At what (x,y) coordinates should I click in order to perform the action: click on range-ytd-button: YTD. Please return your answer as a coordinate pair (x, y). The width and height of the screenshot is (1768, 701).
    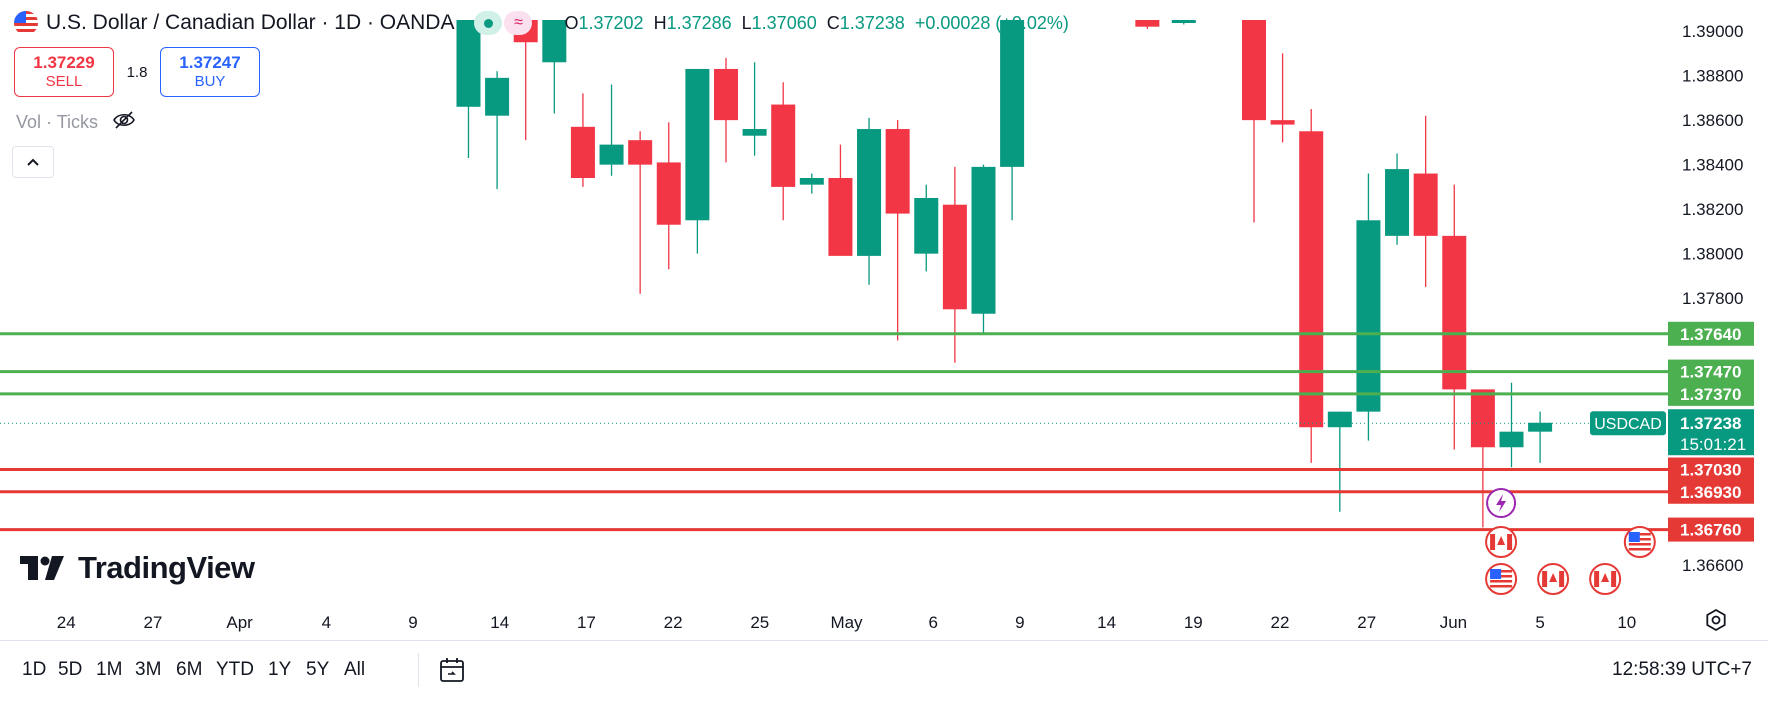
    Looking at the image, I should click on (235, 669).